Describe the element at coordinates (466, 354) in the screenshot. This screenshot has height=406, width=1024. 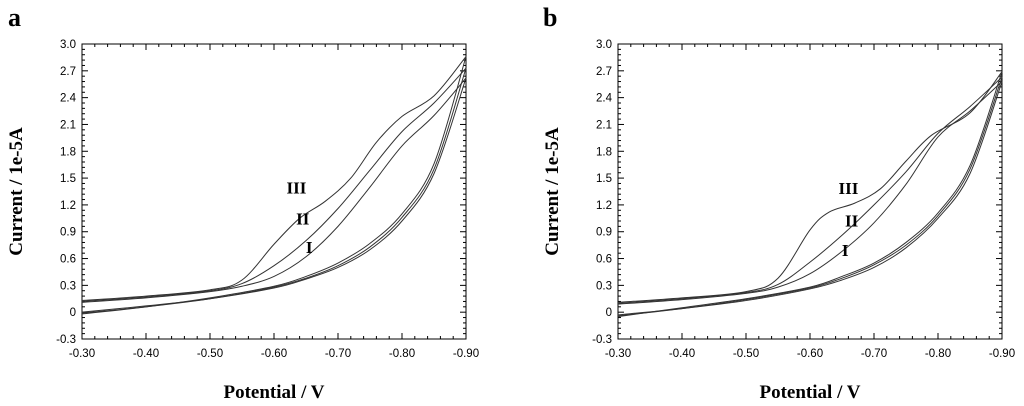
I see `chart-a-x-tick-label: -0.90` at that location.